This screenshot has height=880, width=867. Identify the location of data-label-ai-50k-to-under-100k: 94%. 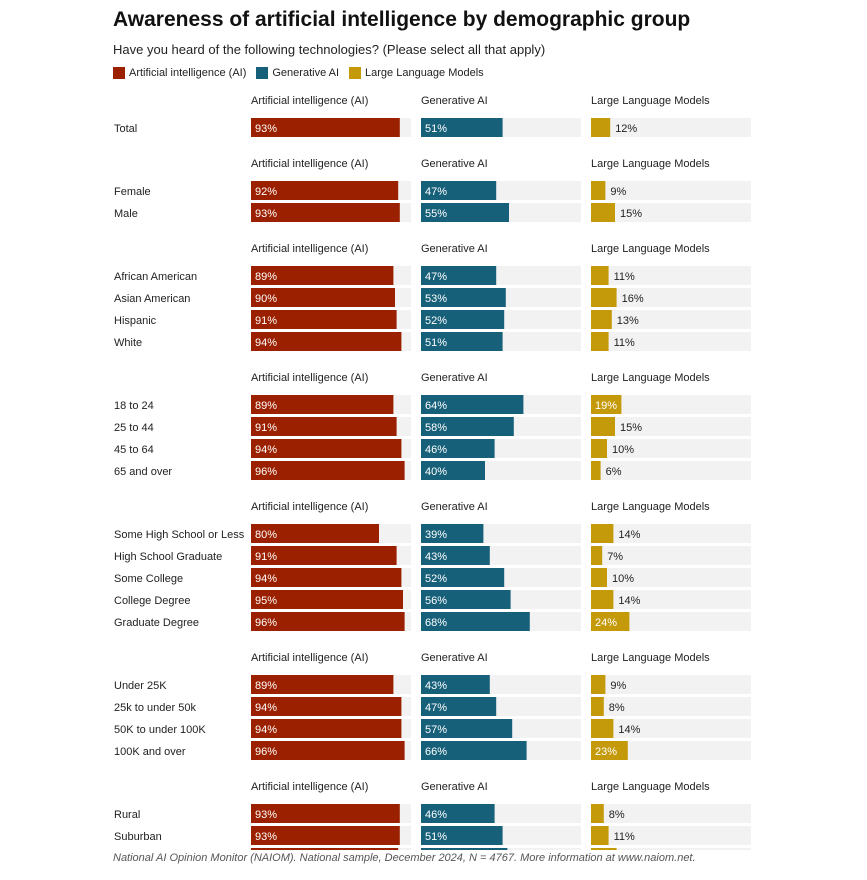
(266, 730).